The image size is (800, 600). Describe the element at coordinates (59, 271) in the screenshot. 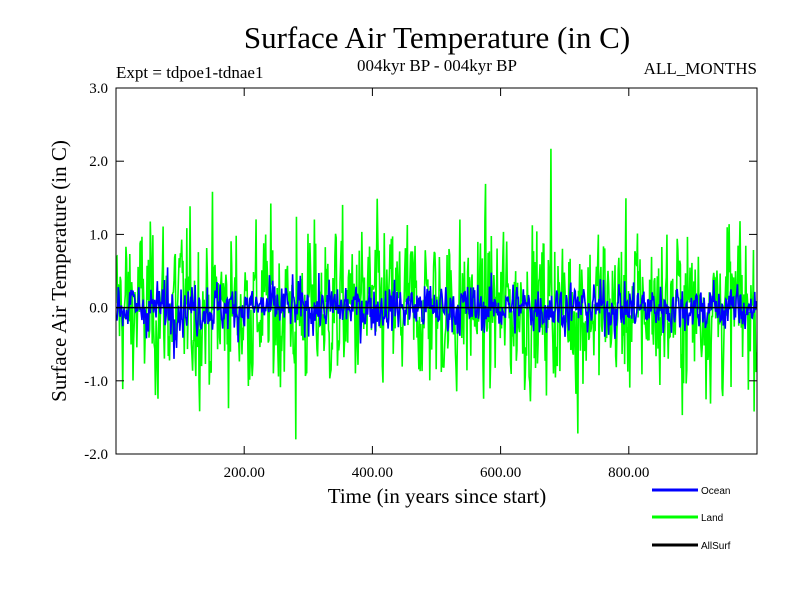

I see `y-axis-label: Surface Air Temperature (in C)` at that location.